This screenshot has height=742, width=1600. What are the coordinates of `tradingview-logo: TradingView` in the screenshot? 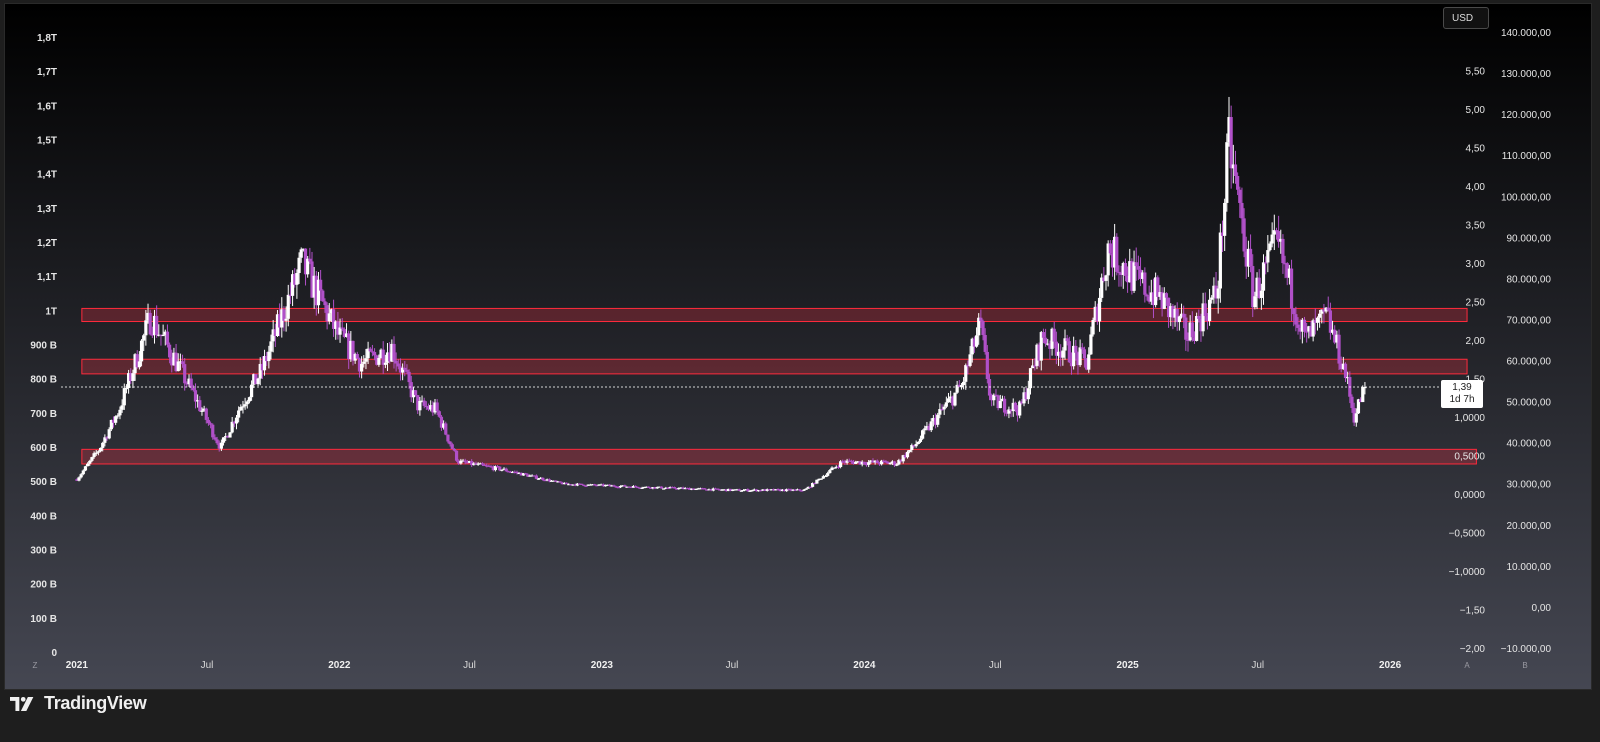 It's located at (78, 703).